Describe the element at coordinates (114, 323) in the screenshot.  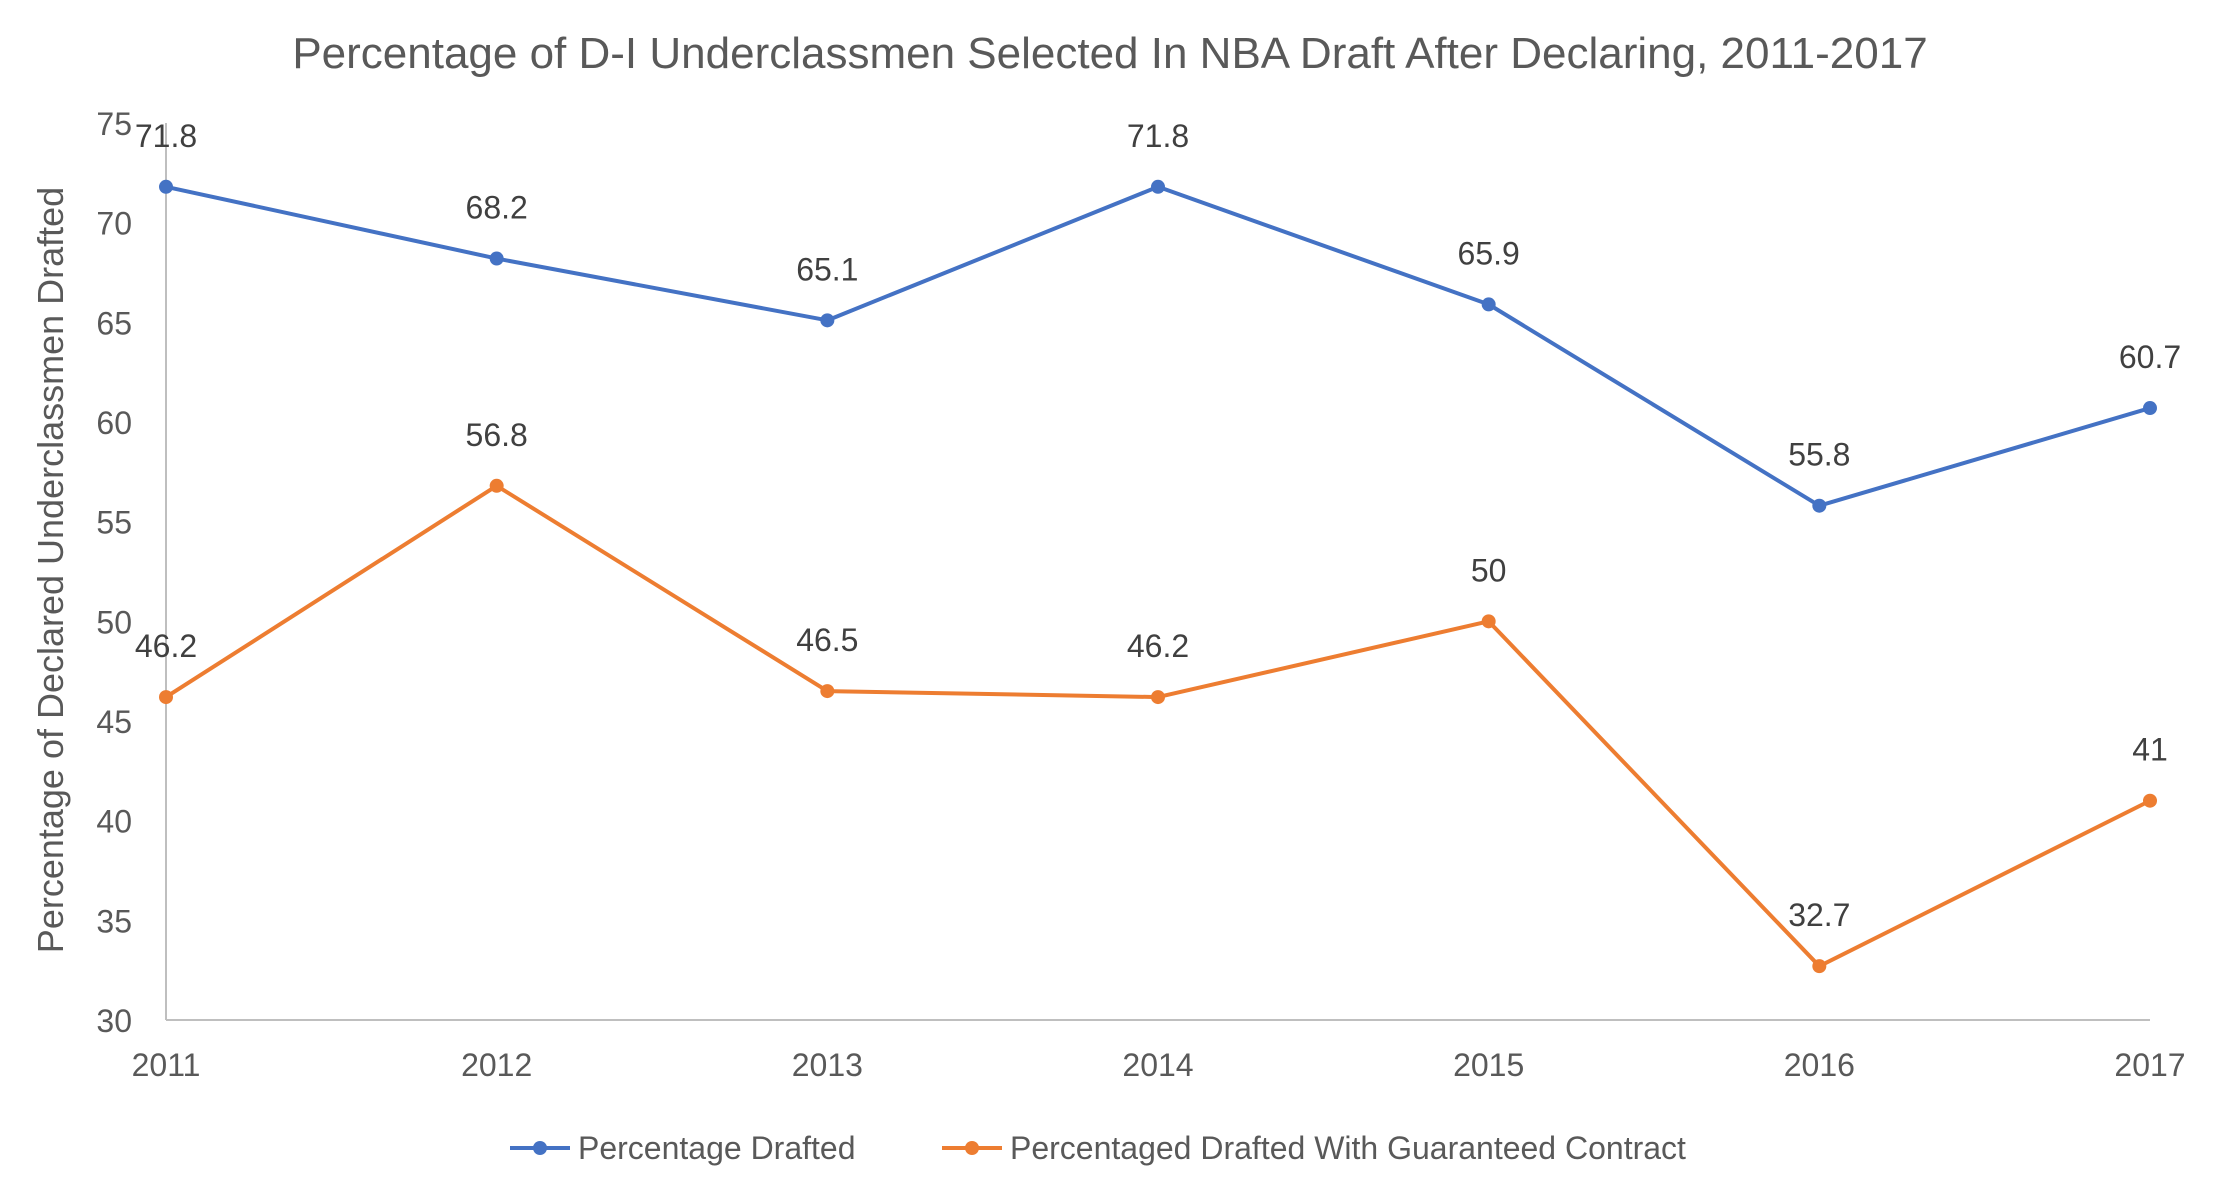
I see `y-tick-label: 65` at that location.